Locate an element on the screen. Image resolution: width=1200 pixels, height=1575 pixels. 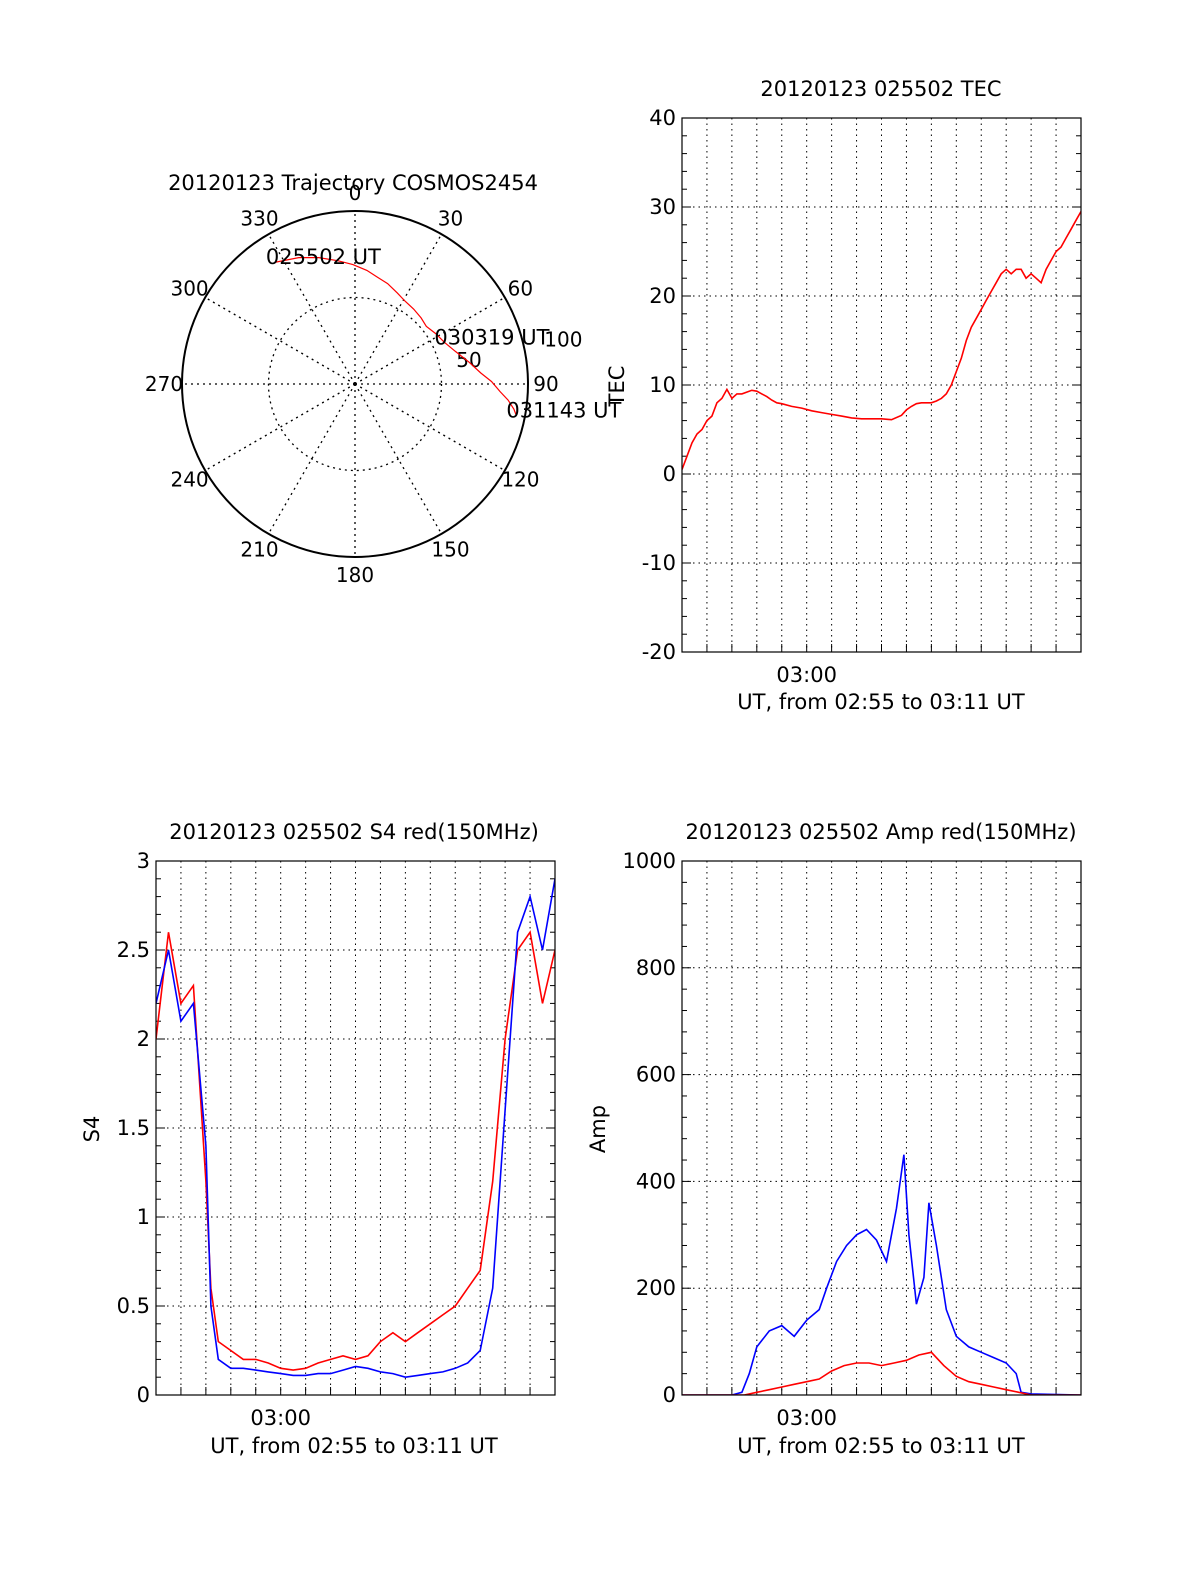
tec-ytick-label: 20 is located at coordinates (662, 296).